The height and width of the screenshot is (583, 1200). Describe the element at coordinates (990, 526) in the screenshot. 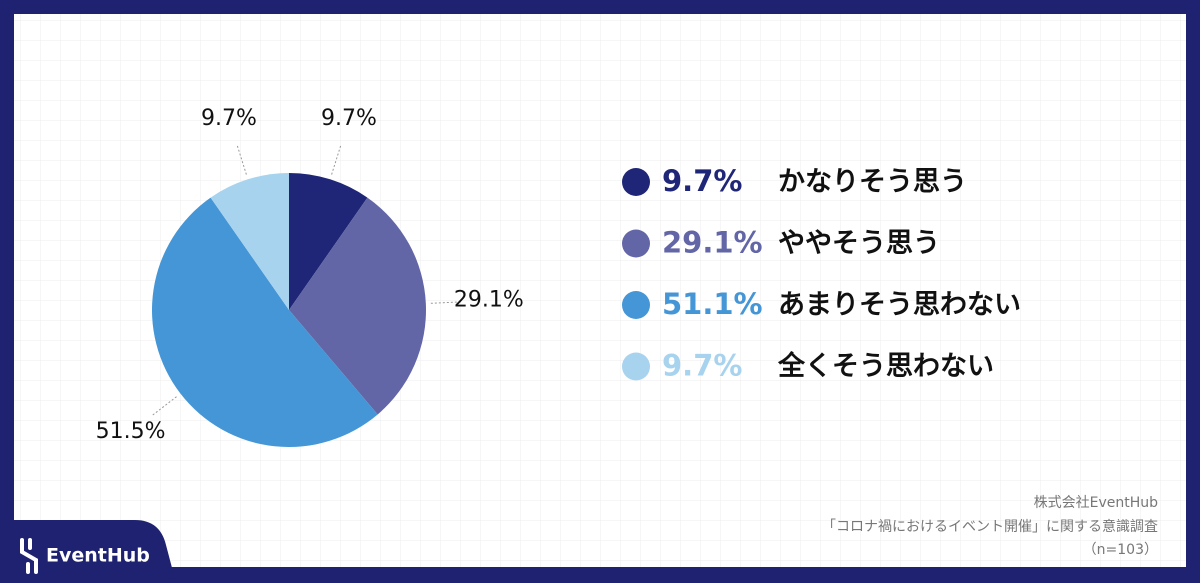

I see `footer-survey: 「コロナ禍におけるイベント開催」に関する意識調査` at that location.